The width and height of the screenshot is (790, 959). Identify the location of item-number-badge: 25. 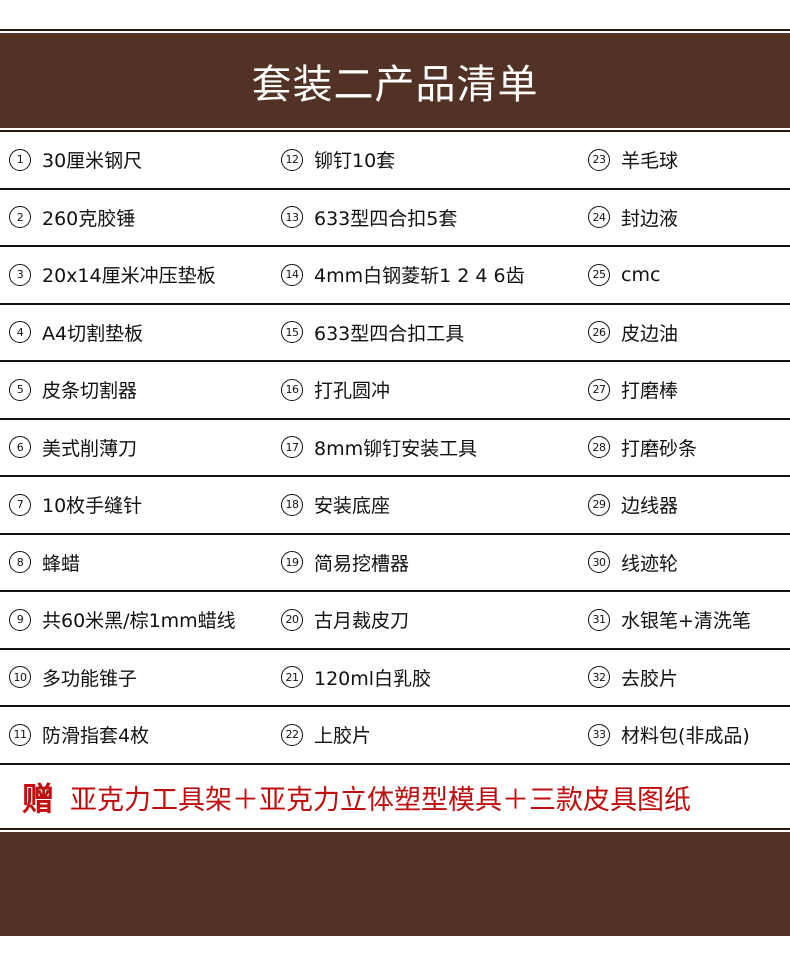
(599, 274).